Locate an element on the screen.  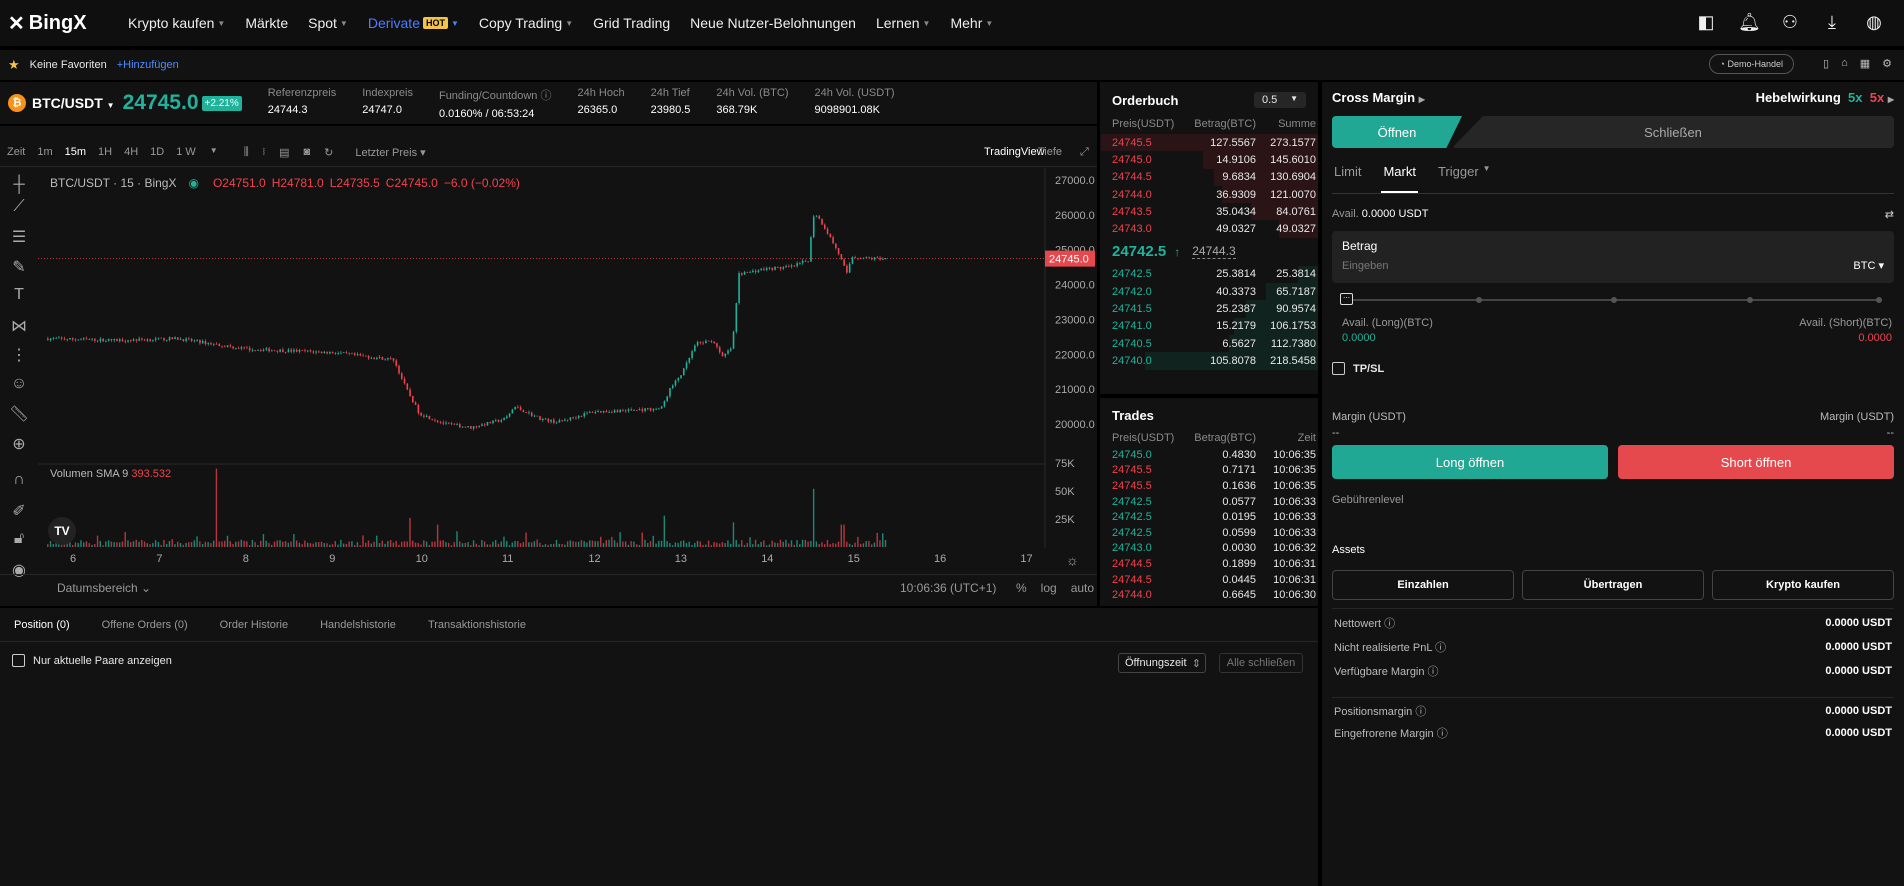
interval-15m: 15m is located at coordinates (75, 152).